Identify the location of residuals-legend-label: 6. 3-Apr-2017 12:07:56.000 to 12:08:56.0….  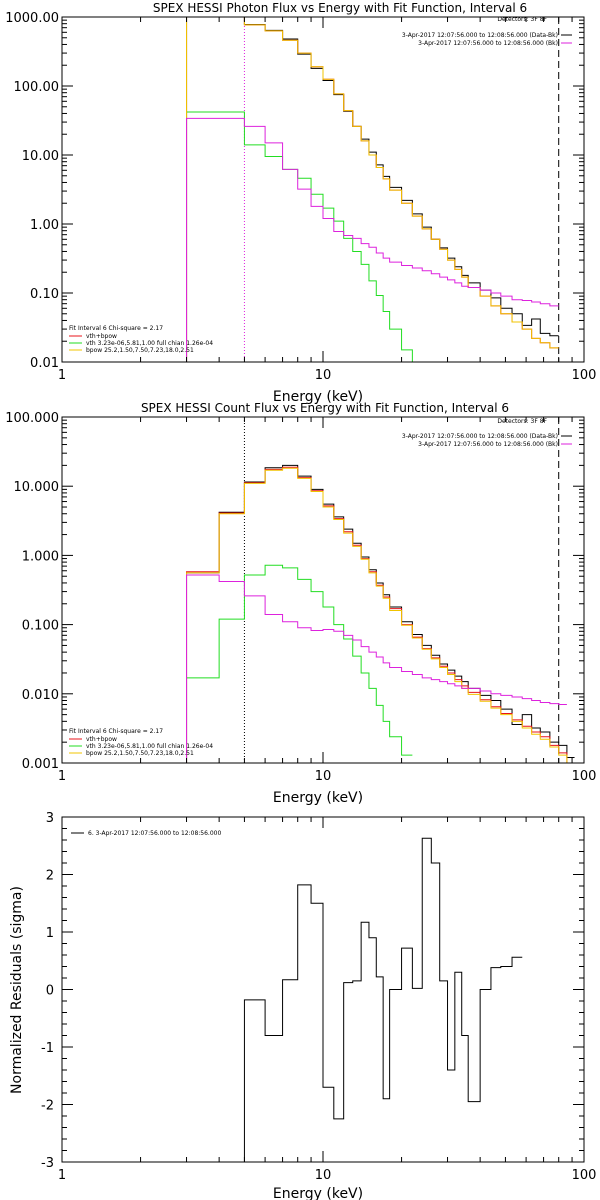
(154, 833).